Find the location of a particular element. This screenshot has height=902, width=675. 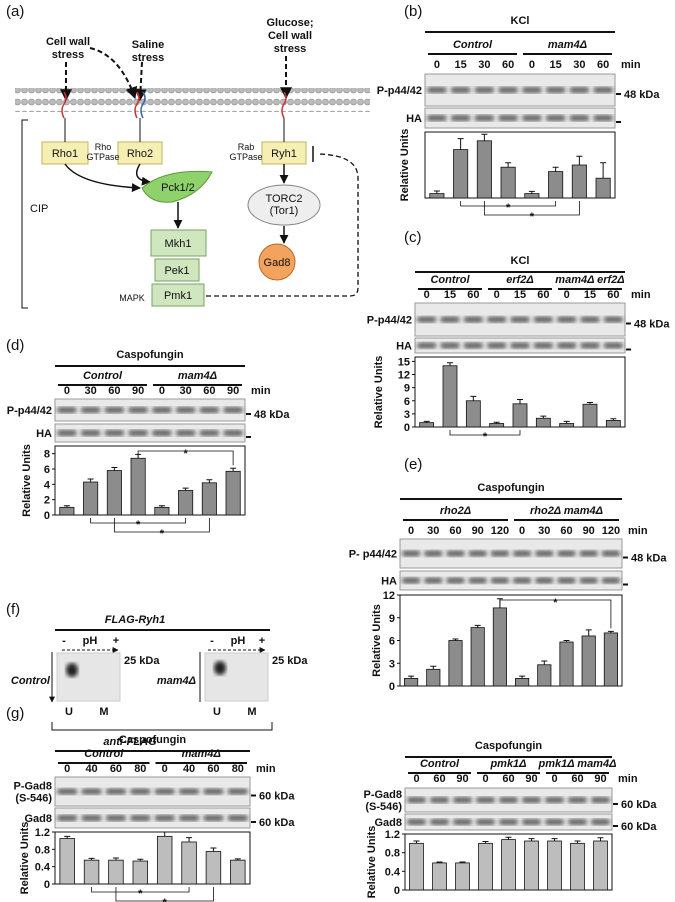

y-tick-label: 9 is located at coordinates (392, 619).